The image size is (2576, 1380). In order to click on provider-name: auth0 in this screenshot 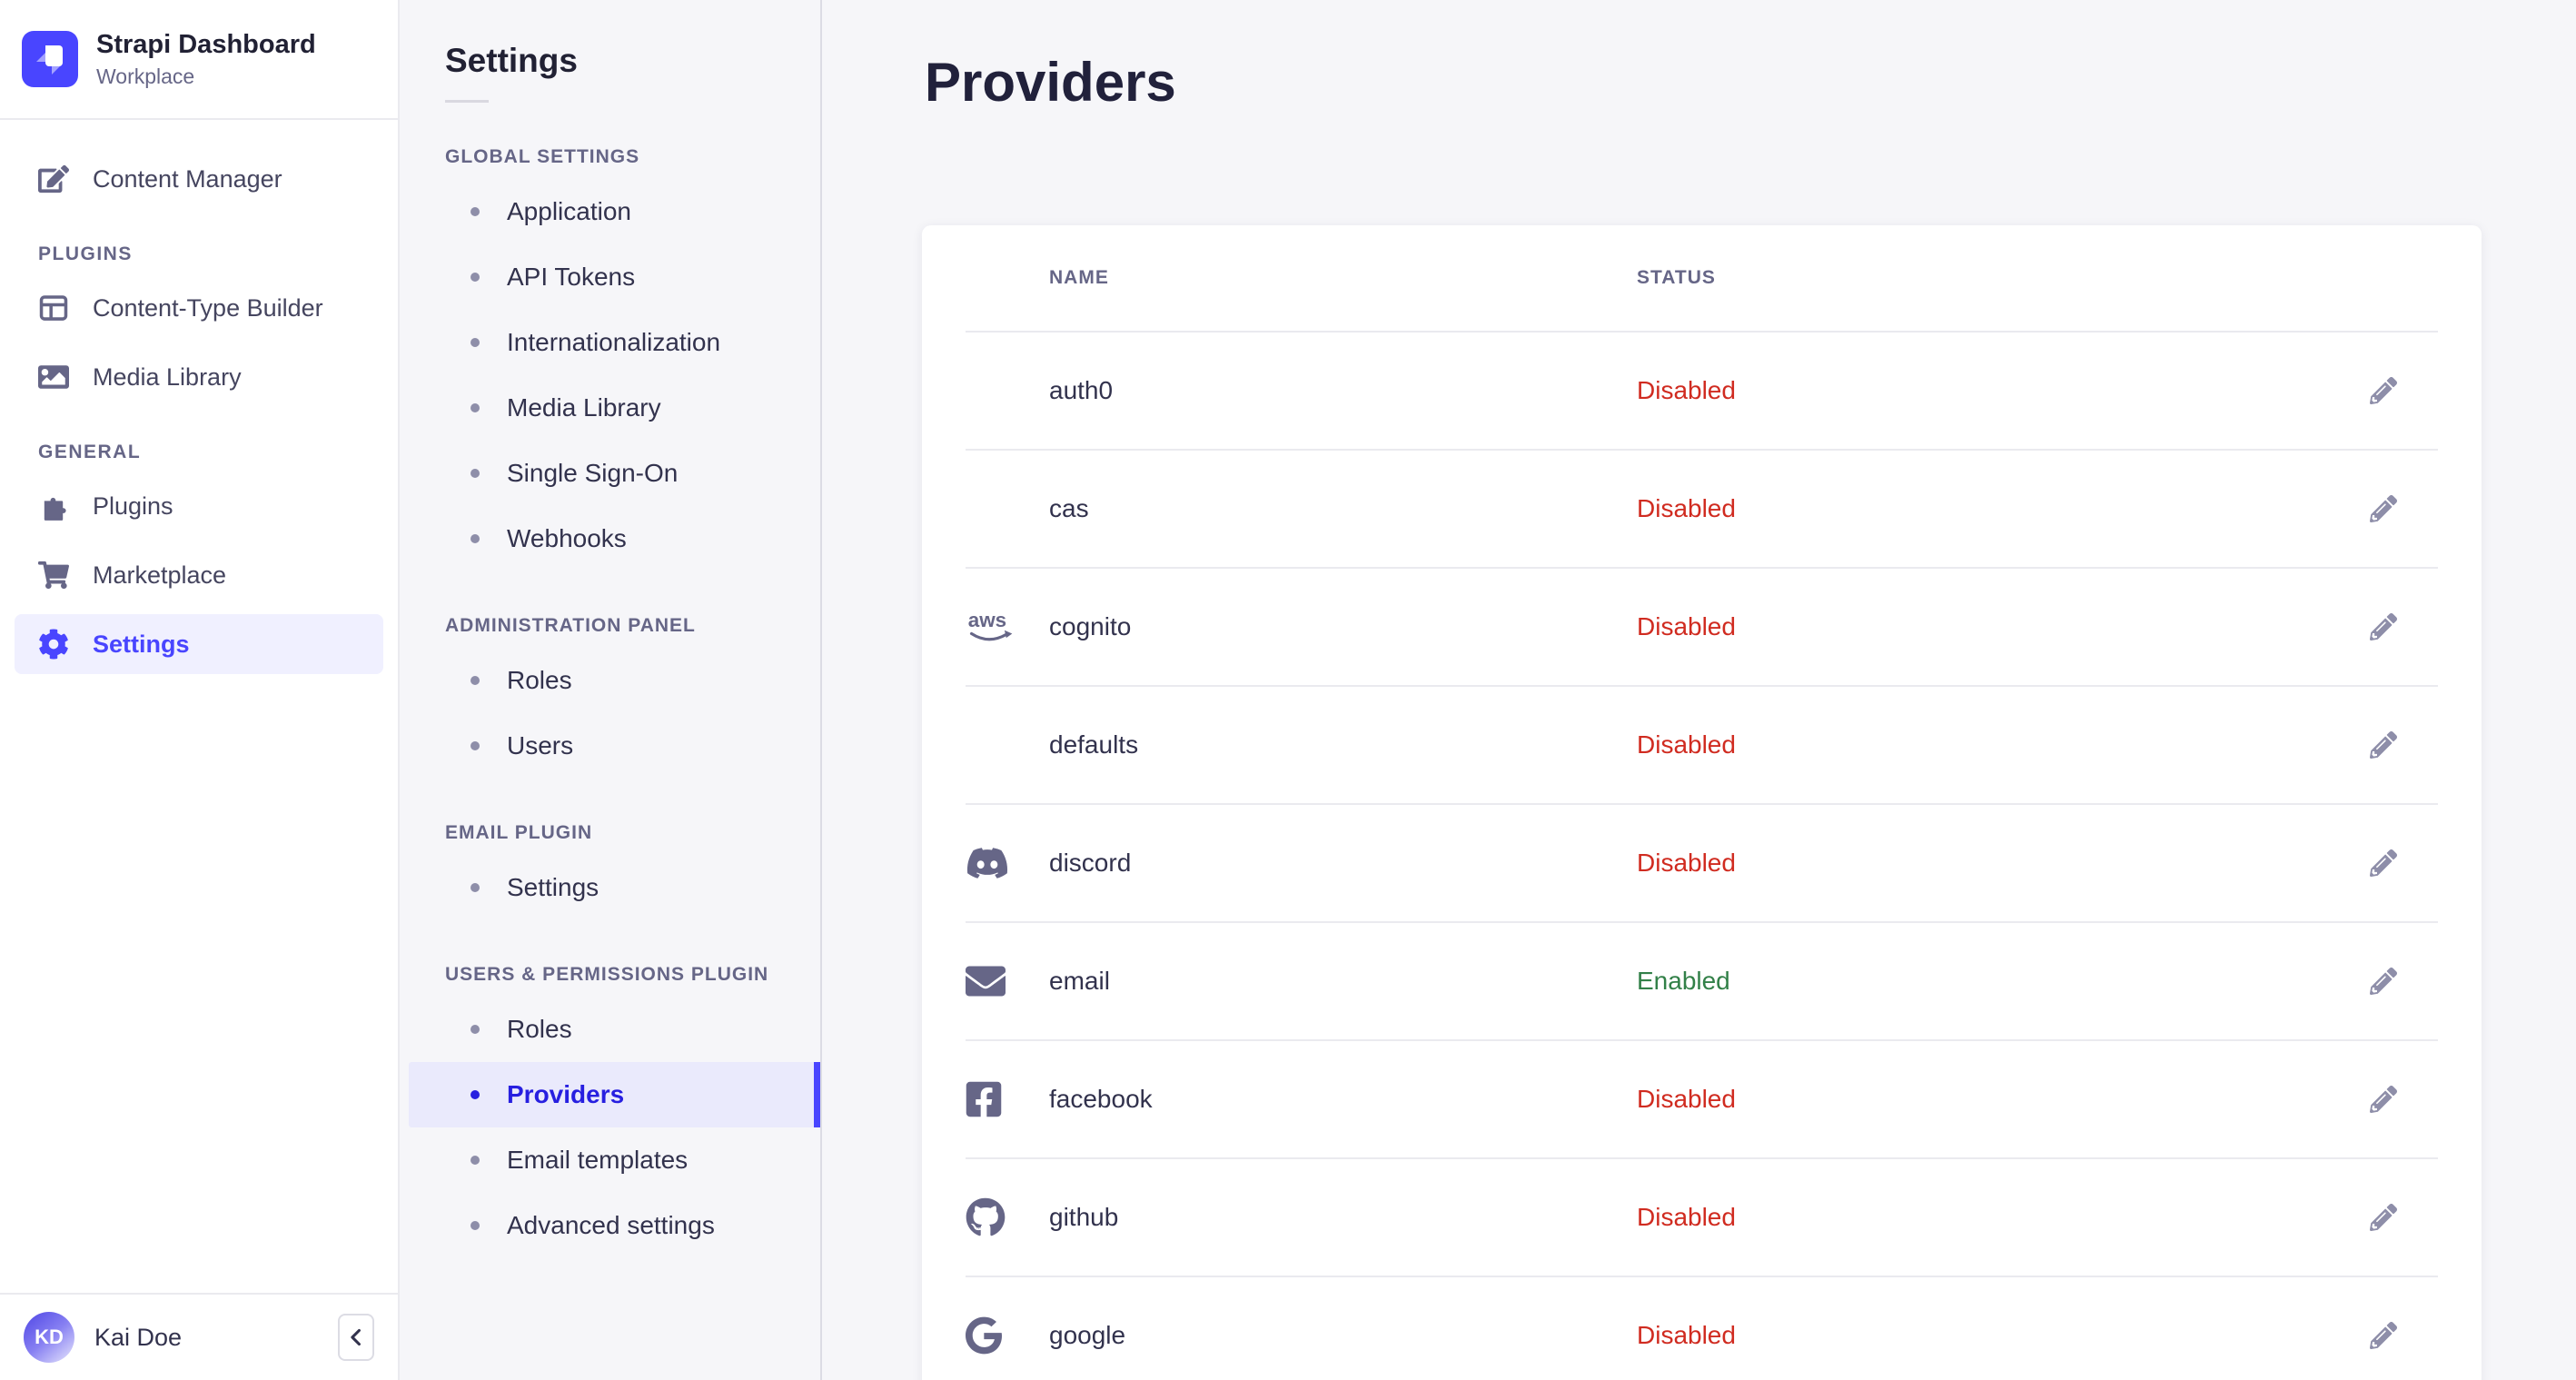, I will do `click(1081, 390)`.